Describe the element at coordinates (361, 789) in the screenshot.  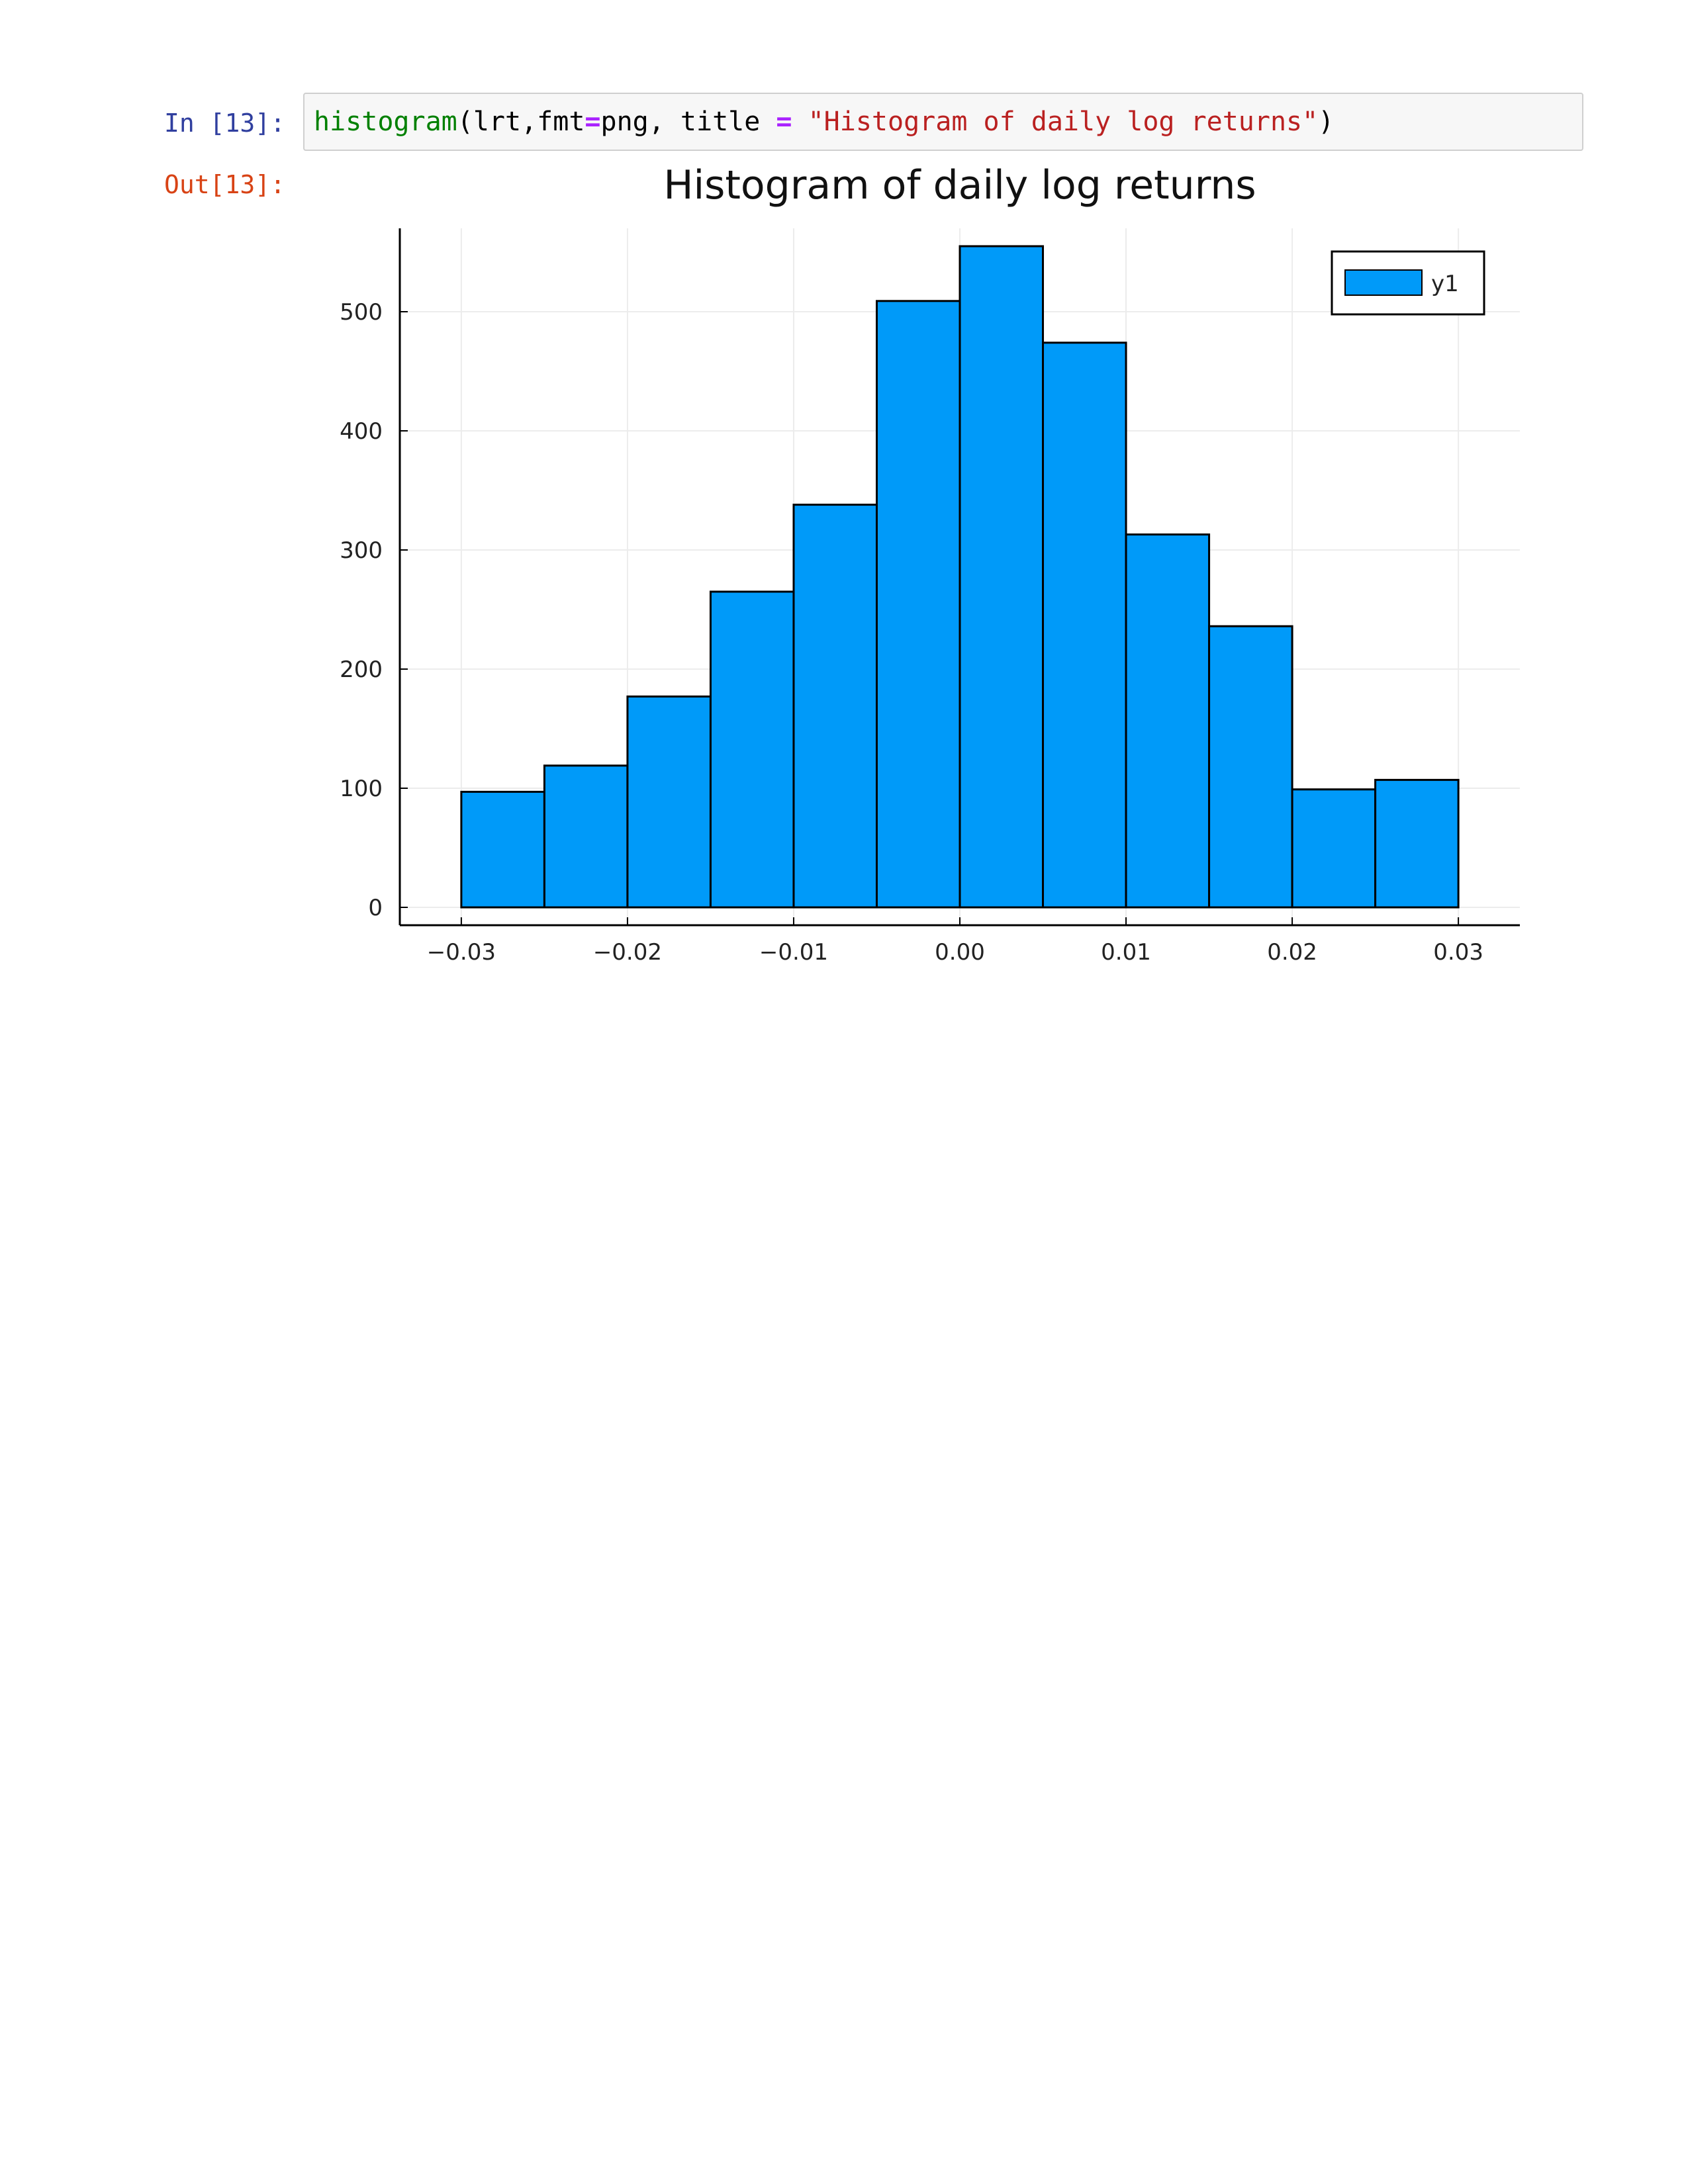
I see `y-tick-label: 100` at that location.